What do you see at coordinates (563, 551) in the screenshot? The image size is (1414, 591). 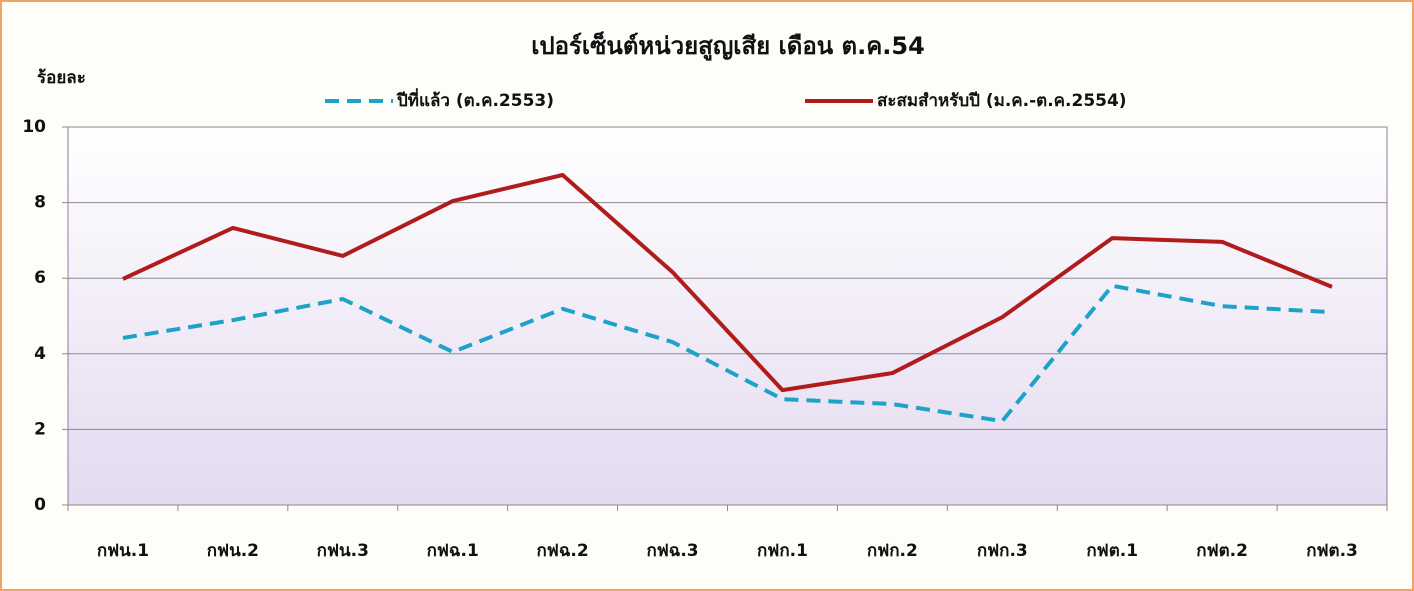 I see `x-tick-label: กฟฉ.2` at bounding box center [563, 551].